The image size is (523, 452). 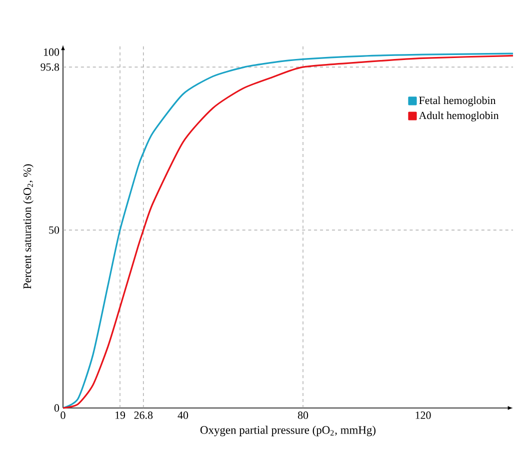 I want to click on x-tick-label: 40, so click(x=183, y=415).